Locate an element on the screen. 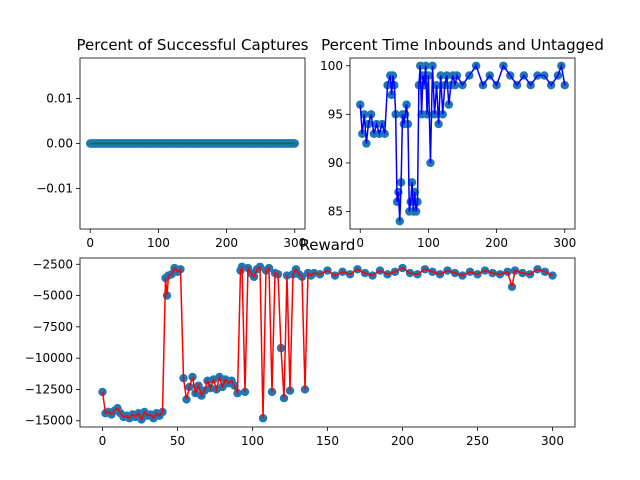 Image resolution: width=640 pixels, height=480 pixels. y-tick-label: −5000 is located at coordinates (52, 296).